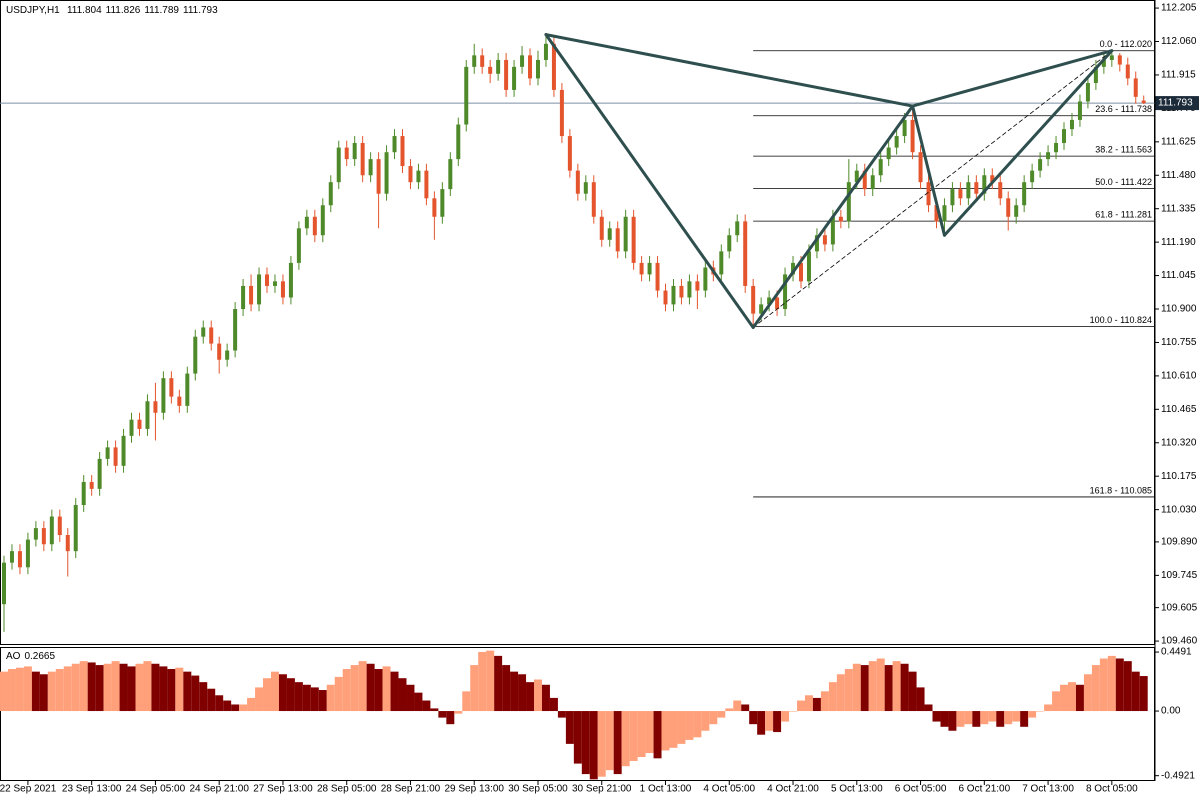 The width and height of the screenshot is (1200, 800). Describe the element at coordinates (1179, 342) in the screenshot. I see `y-tick-label: 110.755` at that location.